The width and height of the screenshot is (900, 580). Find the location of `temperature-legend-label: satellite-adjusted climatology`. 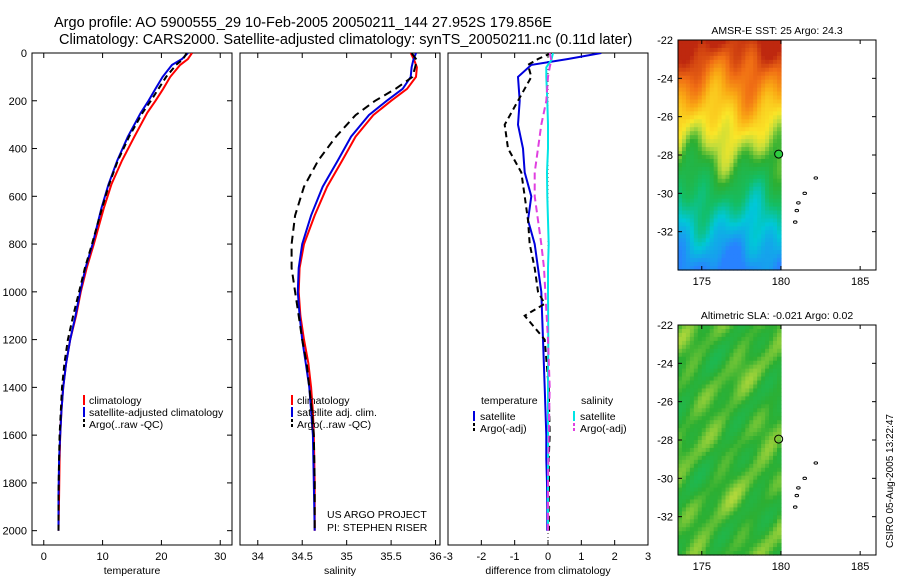

temperature-legend-label: satellite-adjusted climatology is located at coordinates (156, 413).